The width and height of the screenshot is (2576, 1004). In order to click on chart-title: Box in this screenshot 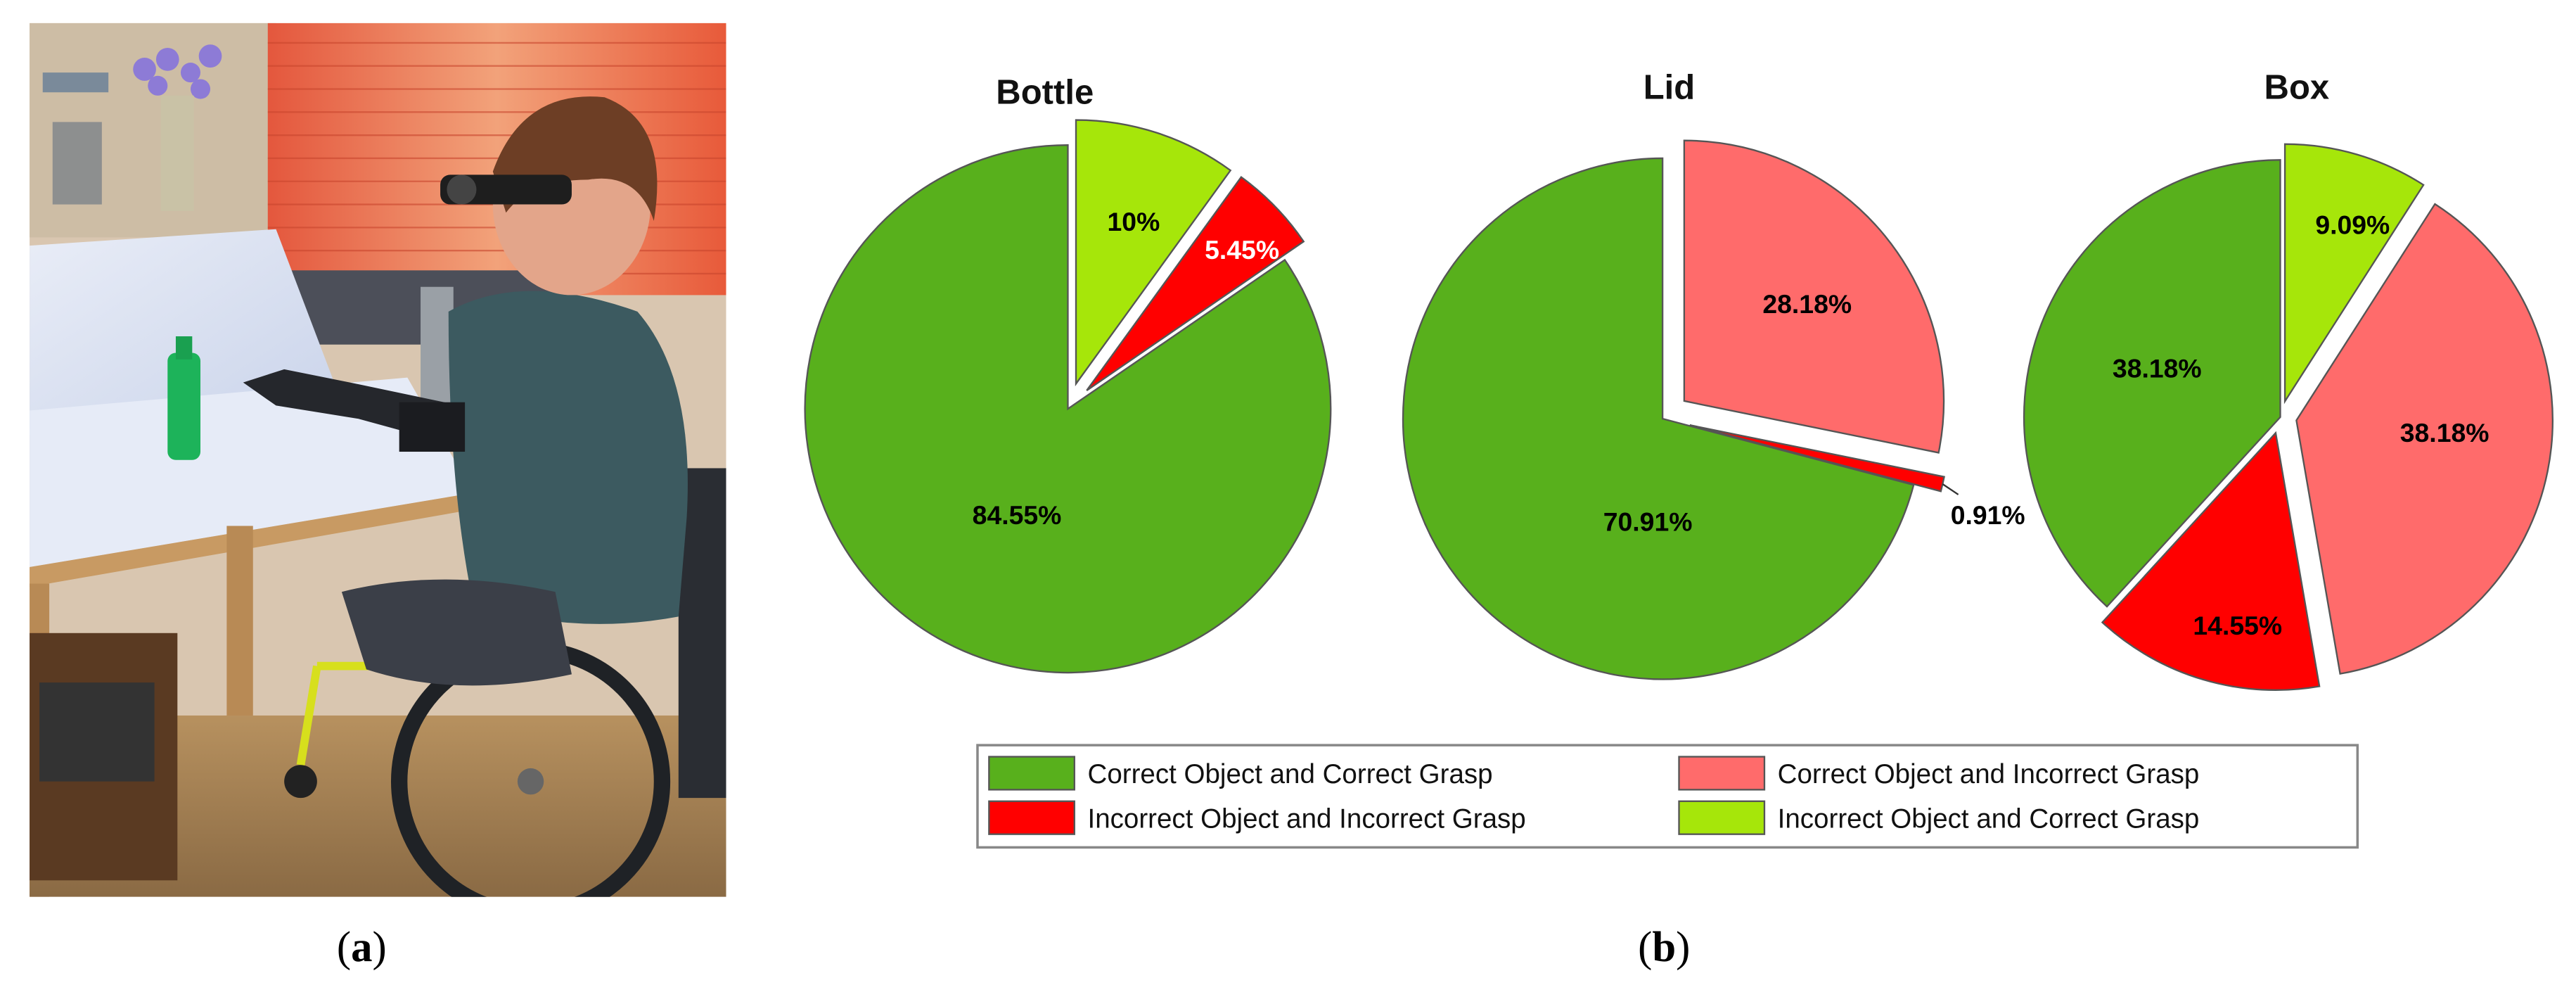, I will do `click(2297, 88)`.